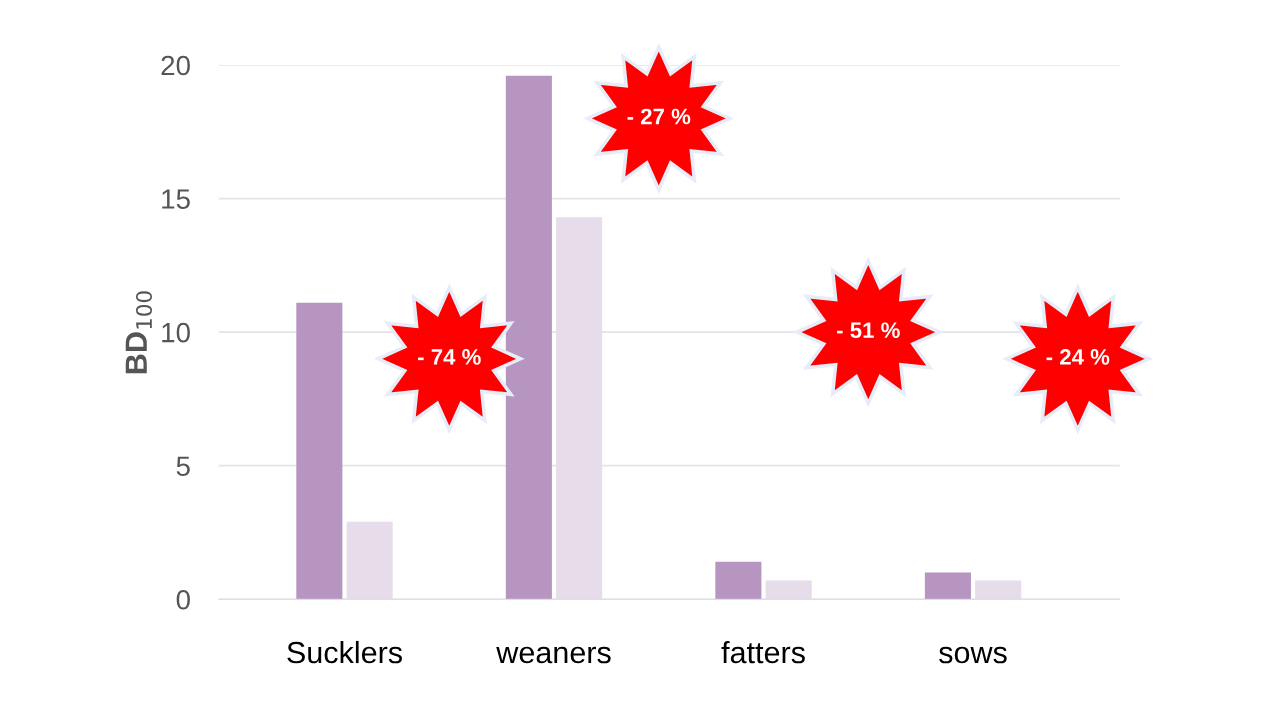  I want to click on y-axis-title: BD$_{100}$, so click(139, 332).